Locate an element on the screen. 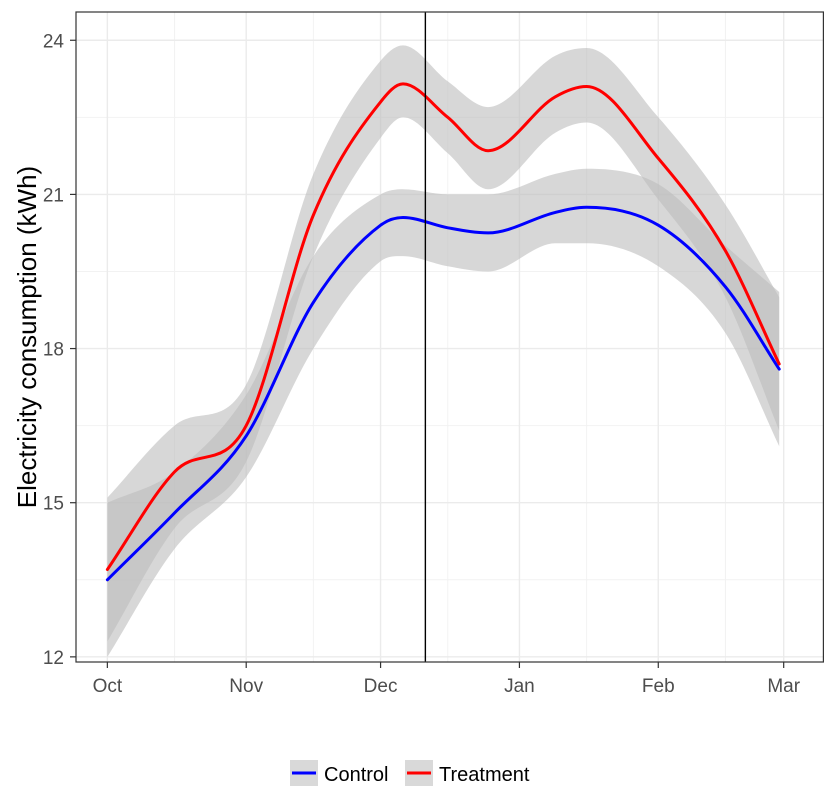 The height and width of the screenshot is (787, 824). y-tick-label: 12 is located at coordinates (53, 658).